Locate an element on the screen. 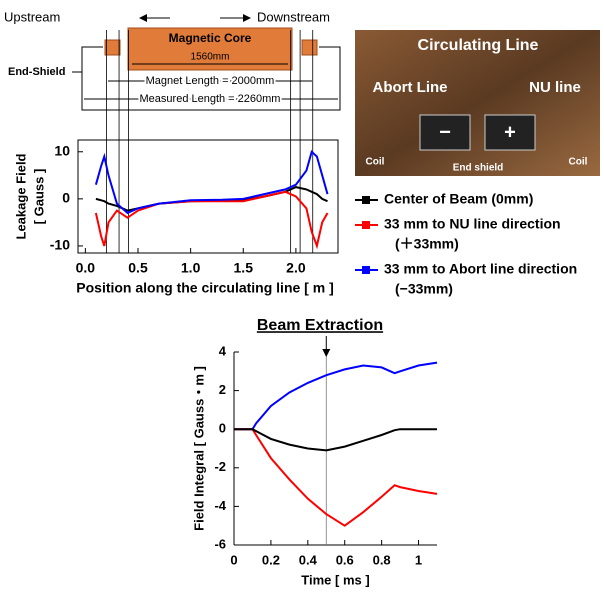  photo-background is located at coordinates (477, 103).